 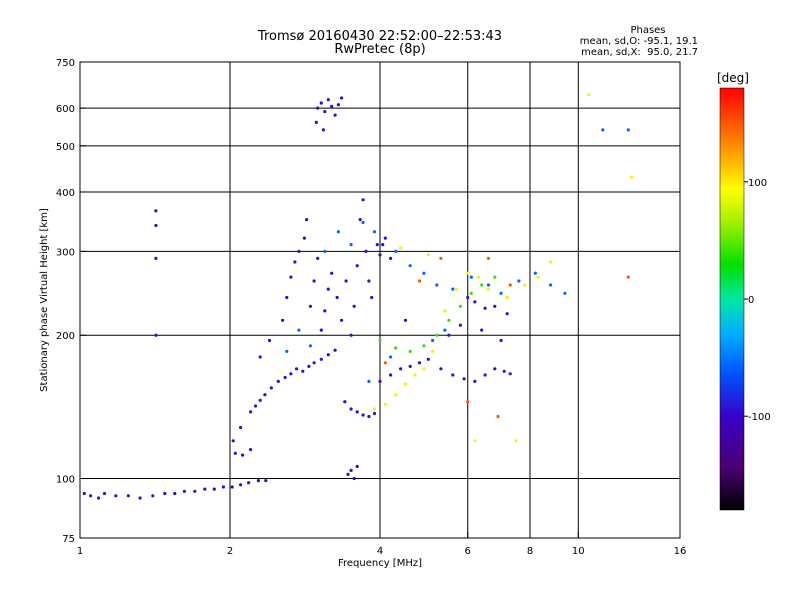 What do you see at coordinates (732, 299) in the screenshot?
I see `colorbar` at bounding box center [732, 299].